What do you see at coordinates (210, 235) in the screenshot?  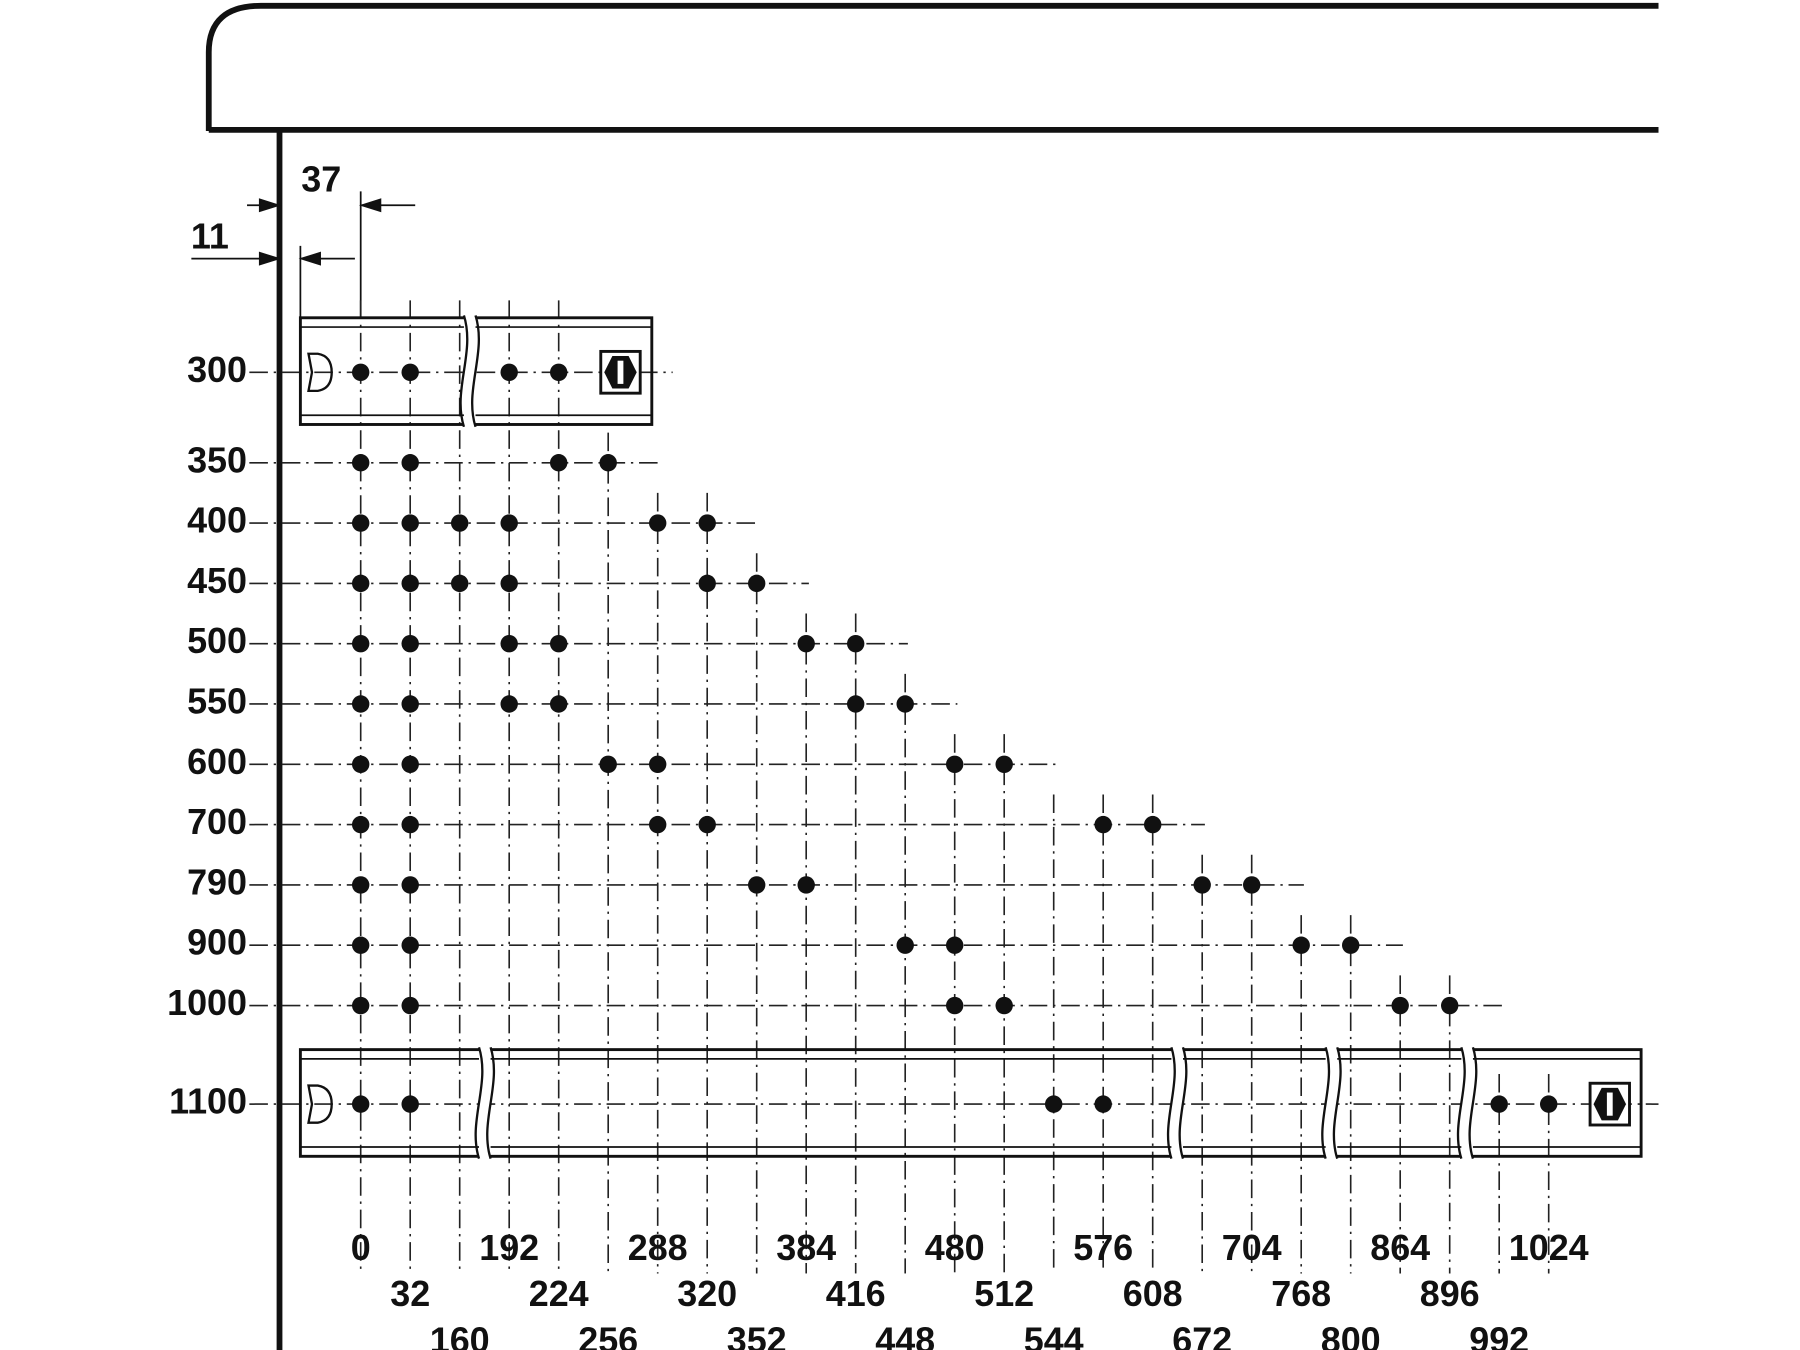 I see `dimension-label: 11` at bounding box center [210, 235].